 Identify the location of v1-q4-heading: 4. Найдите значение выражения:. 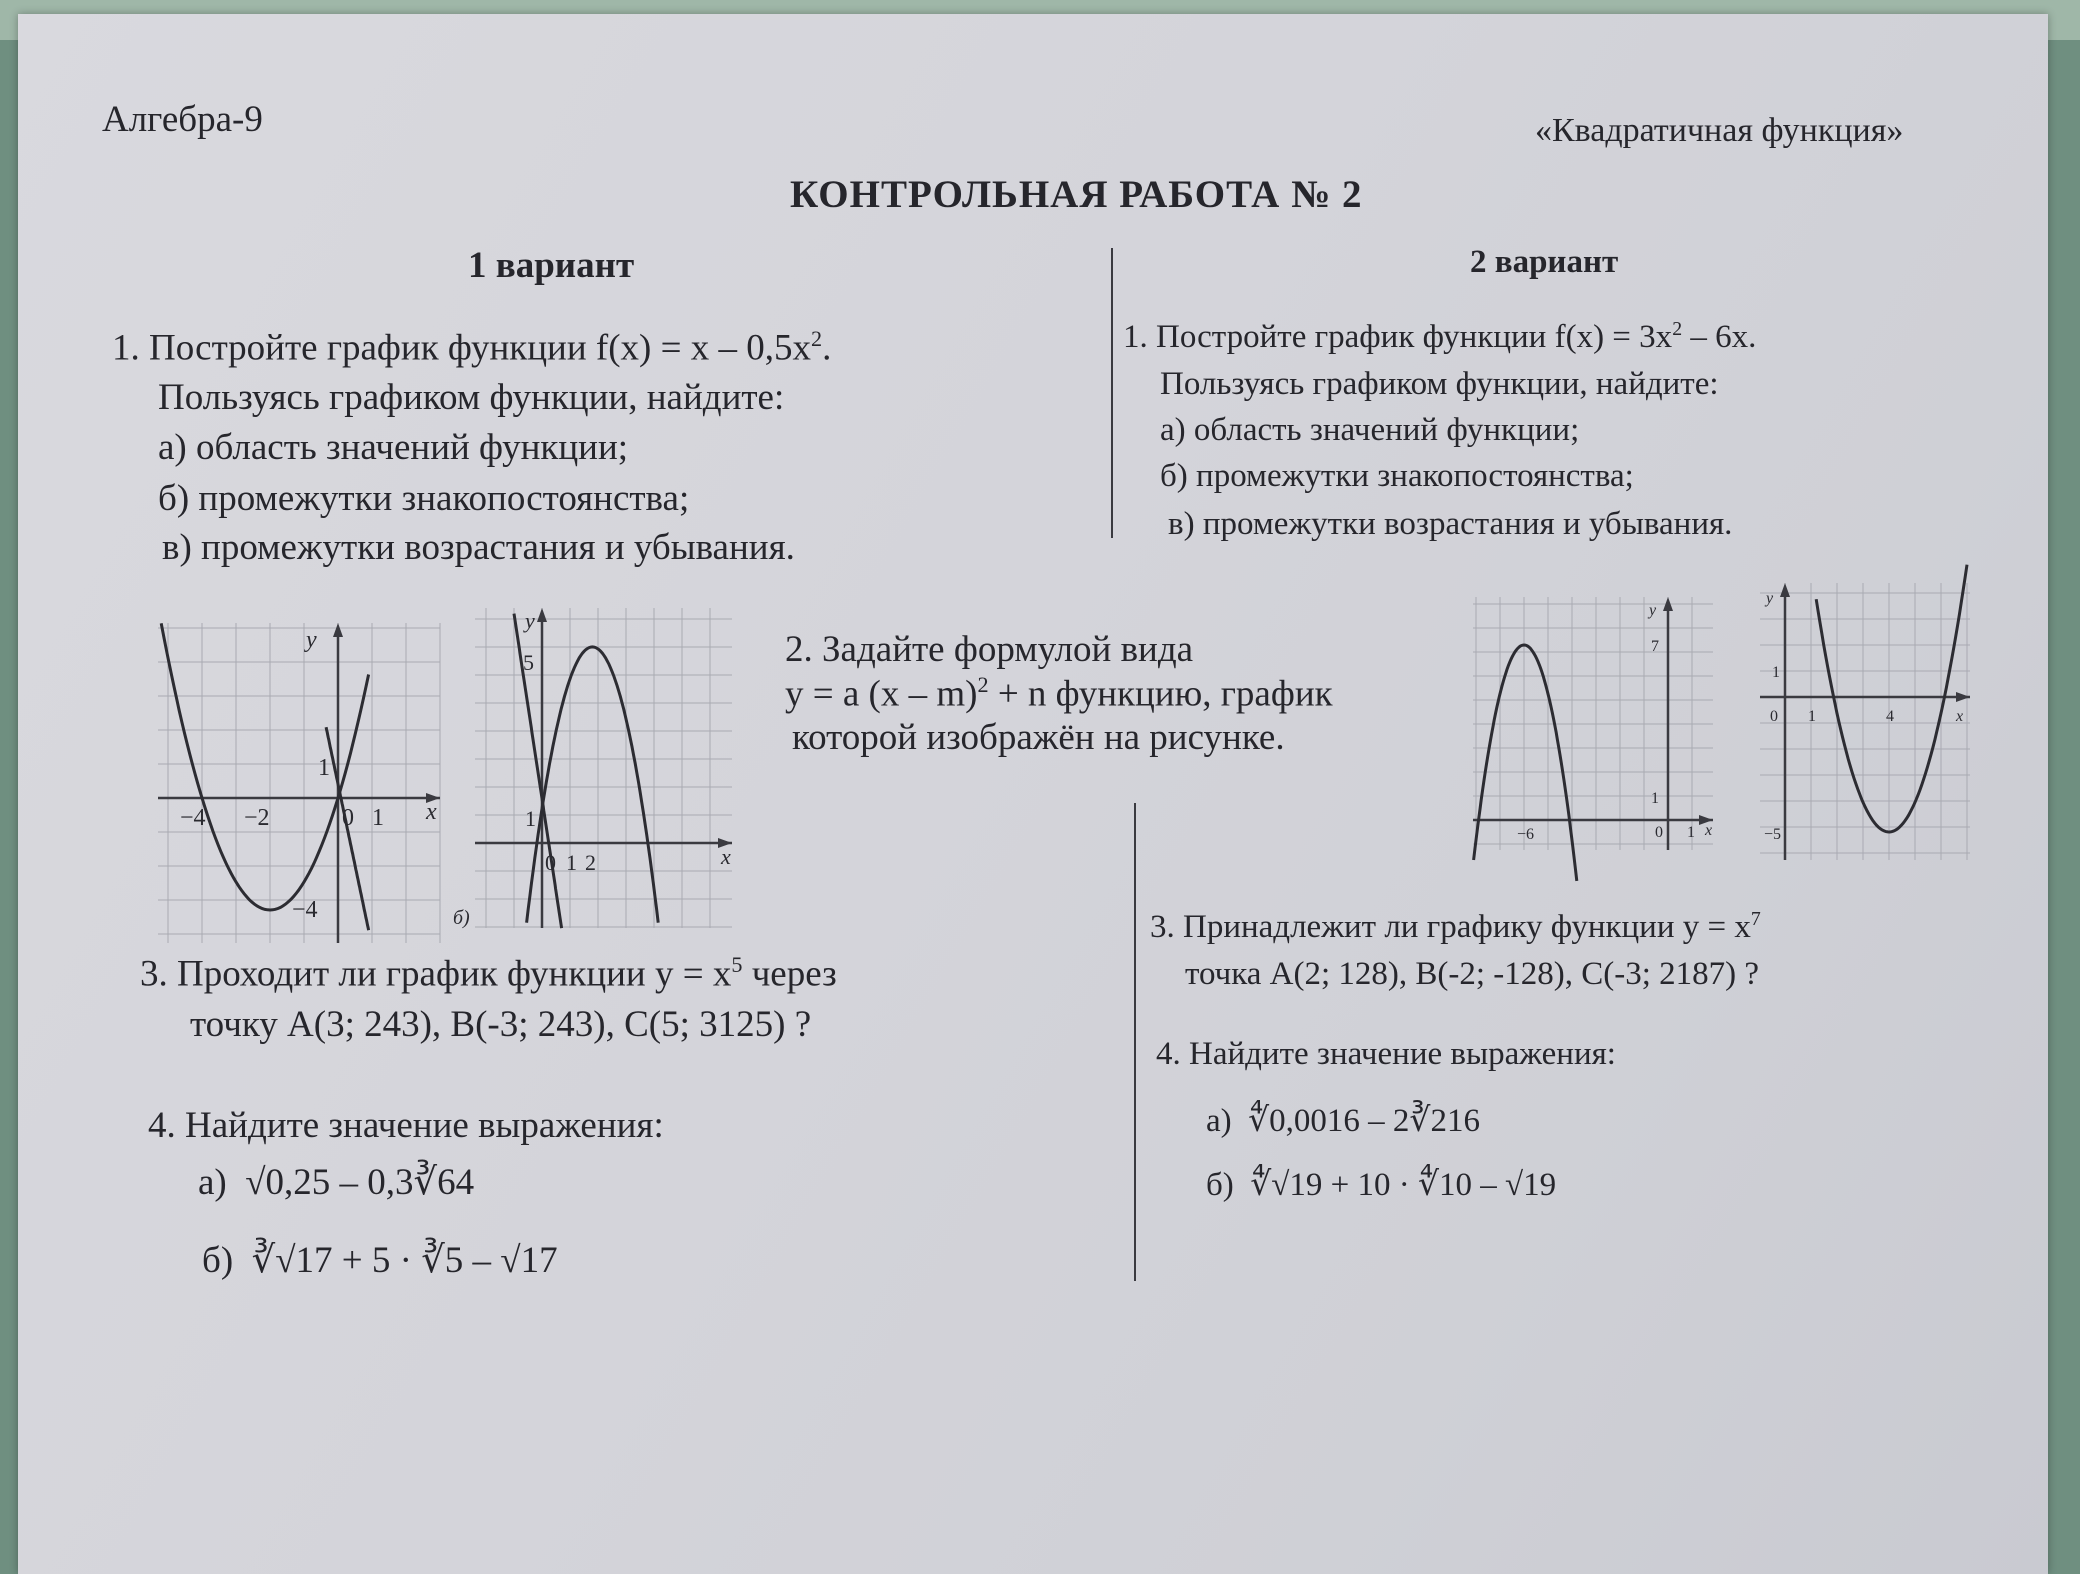
(406, 1125).